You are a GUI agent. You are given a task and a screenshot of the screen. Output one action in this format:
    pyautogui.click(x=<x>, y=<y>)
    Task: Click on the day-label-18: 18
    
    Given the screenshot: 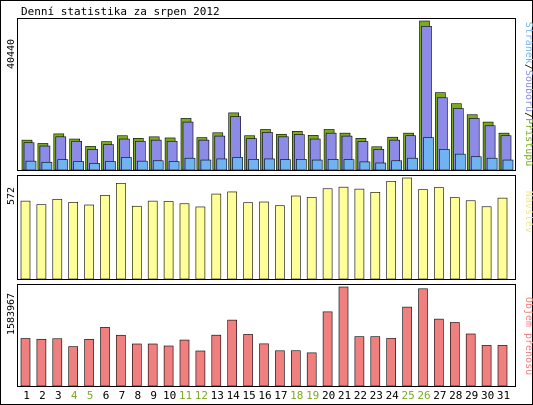 What is the action you would take?
    pyautogui.click(x=296, y=395)
    